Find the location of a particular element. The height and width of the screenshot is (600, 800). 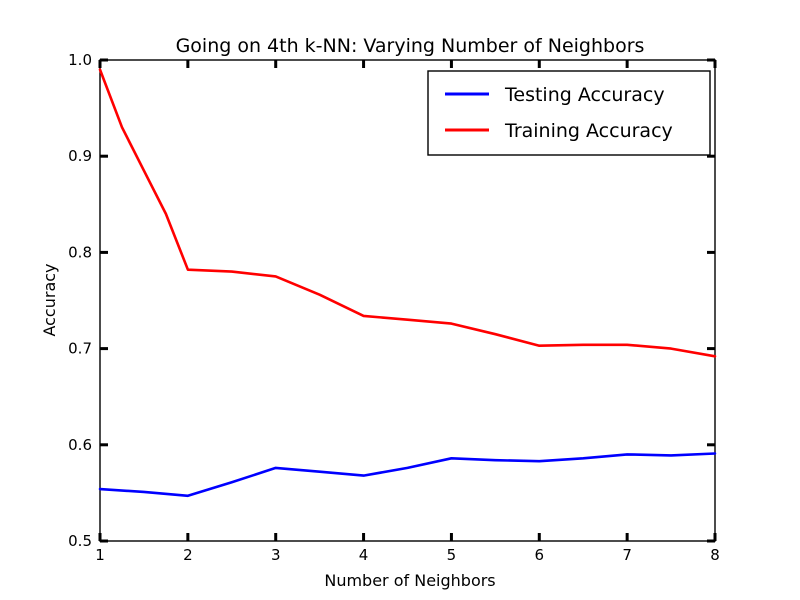

series-line-testing is located at coordinates (407, 475).